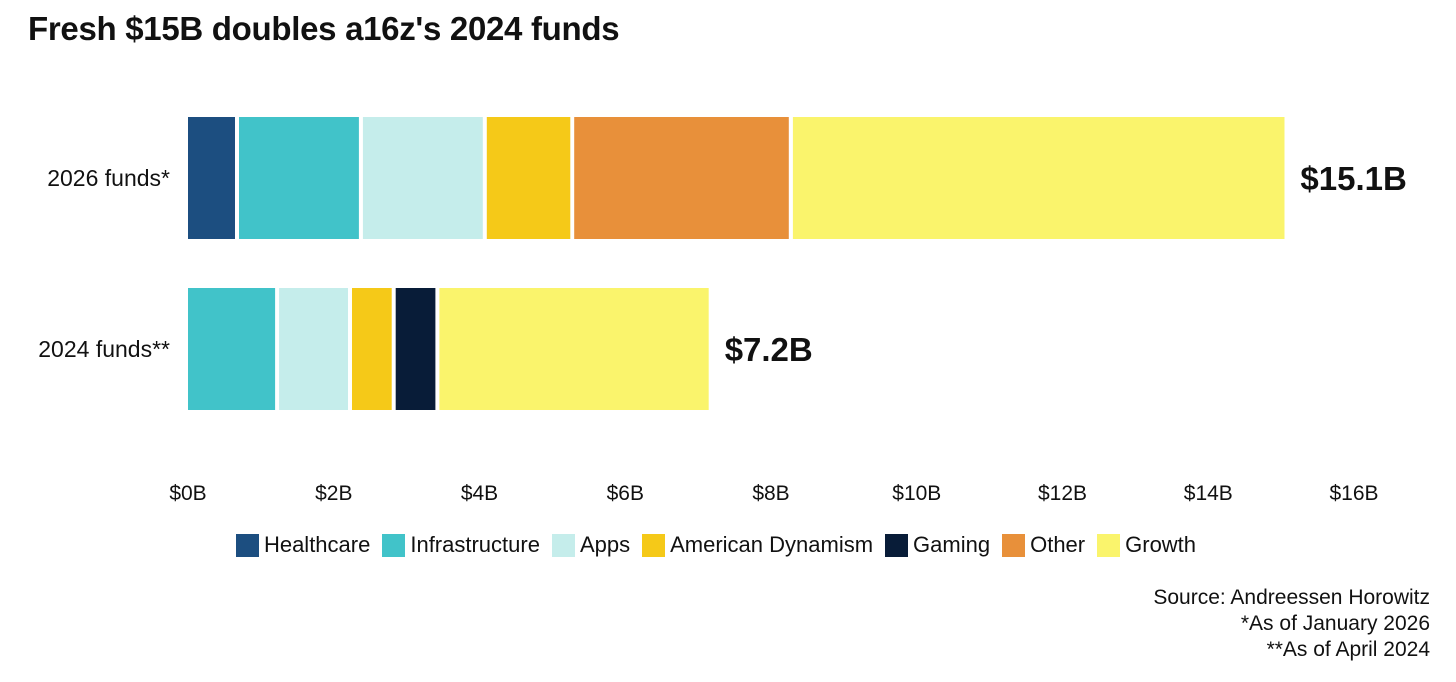  I want to click on legend-item: Gaming, so click(937, 545).